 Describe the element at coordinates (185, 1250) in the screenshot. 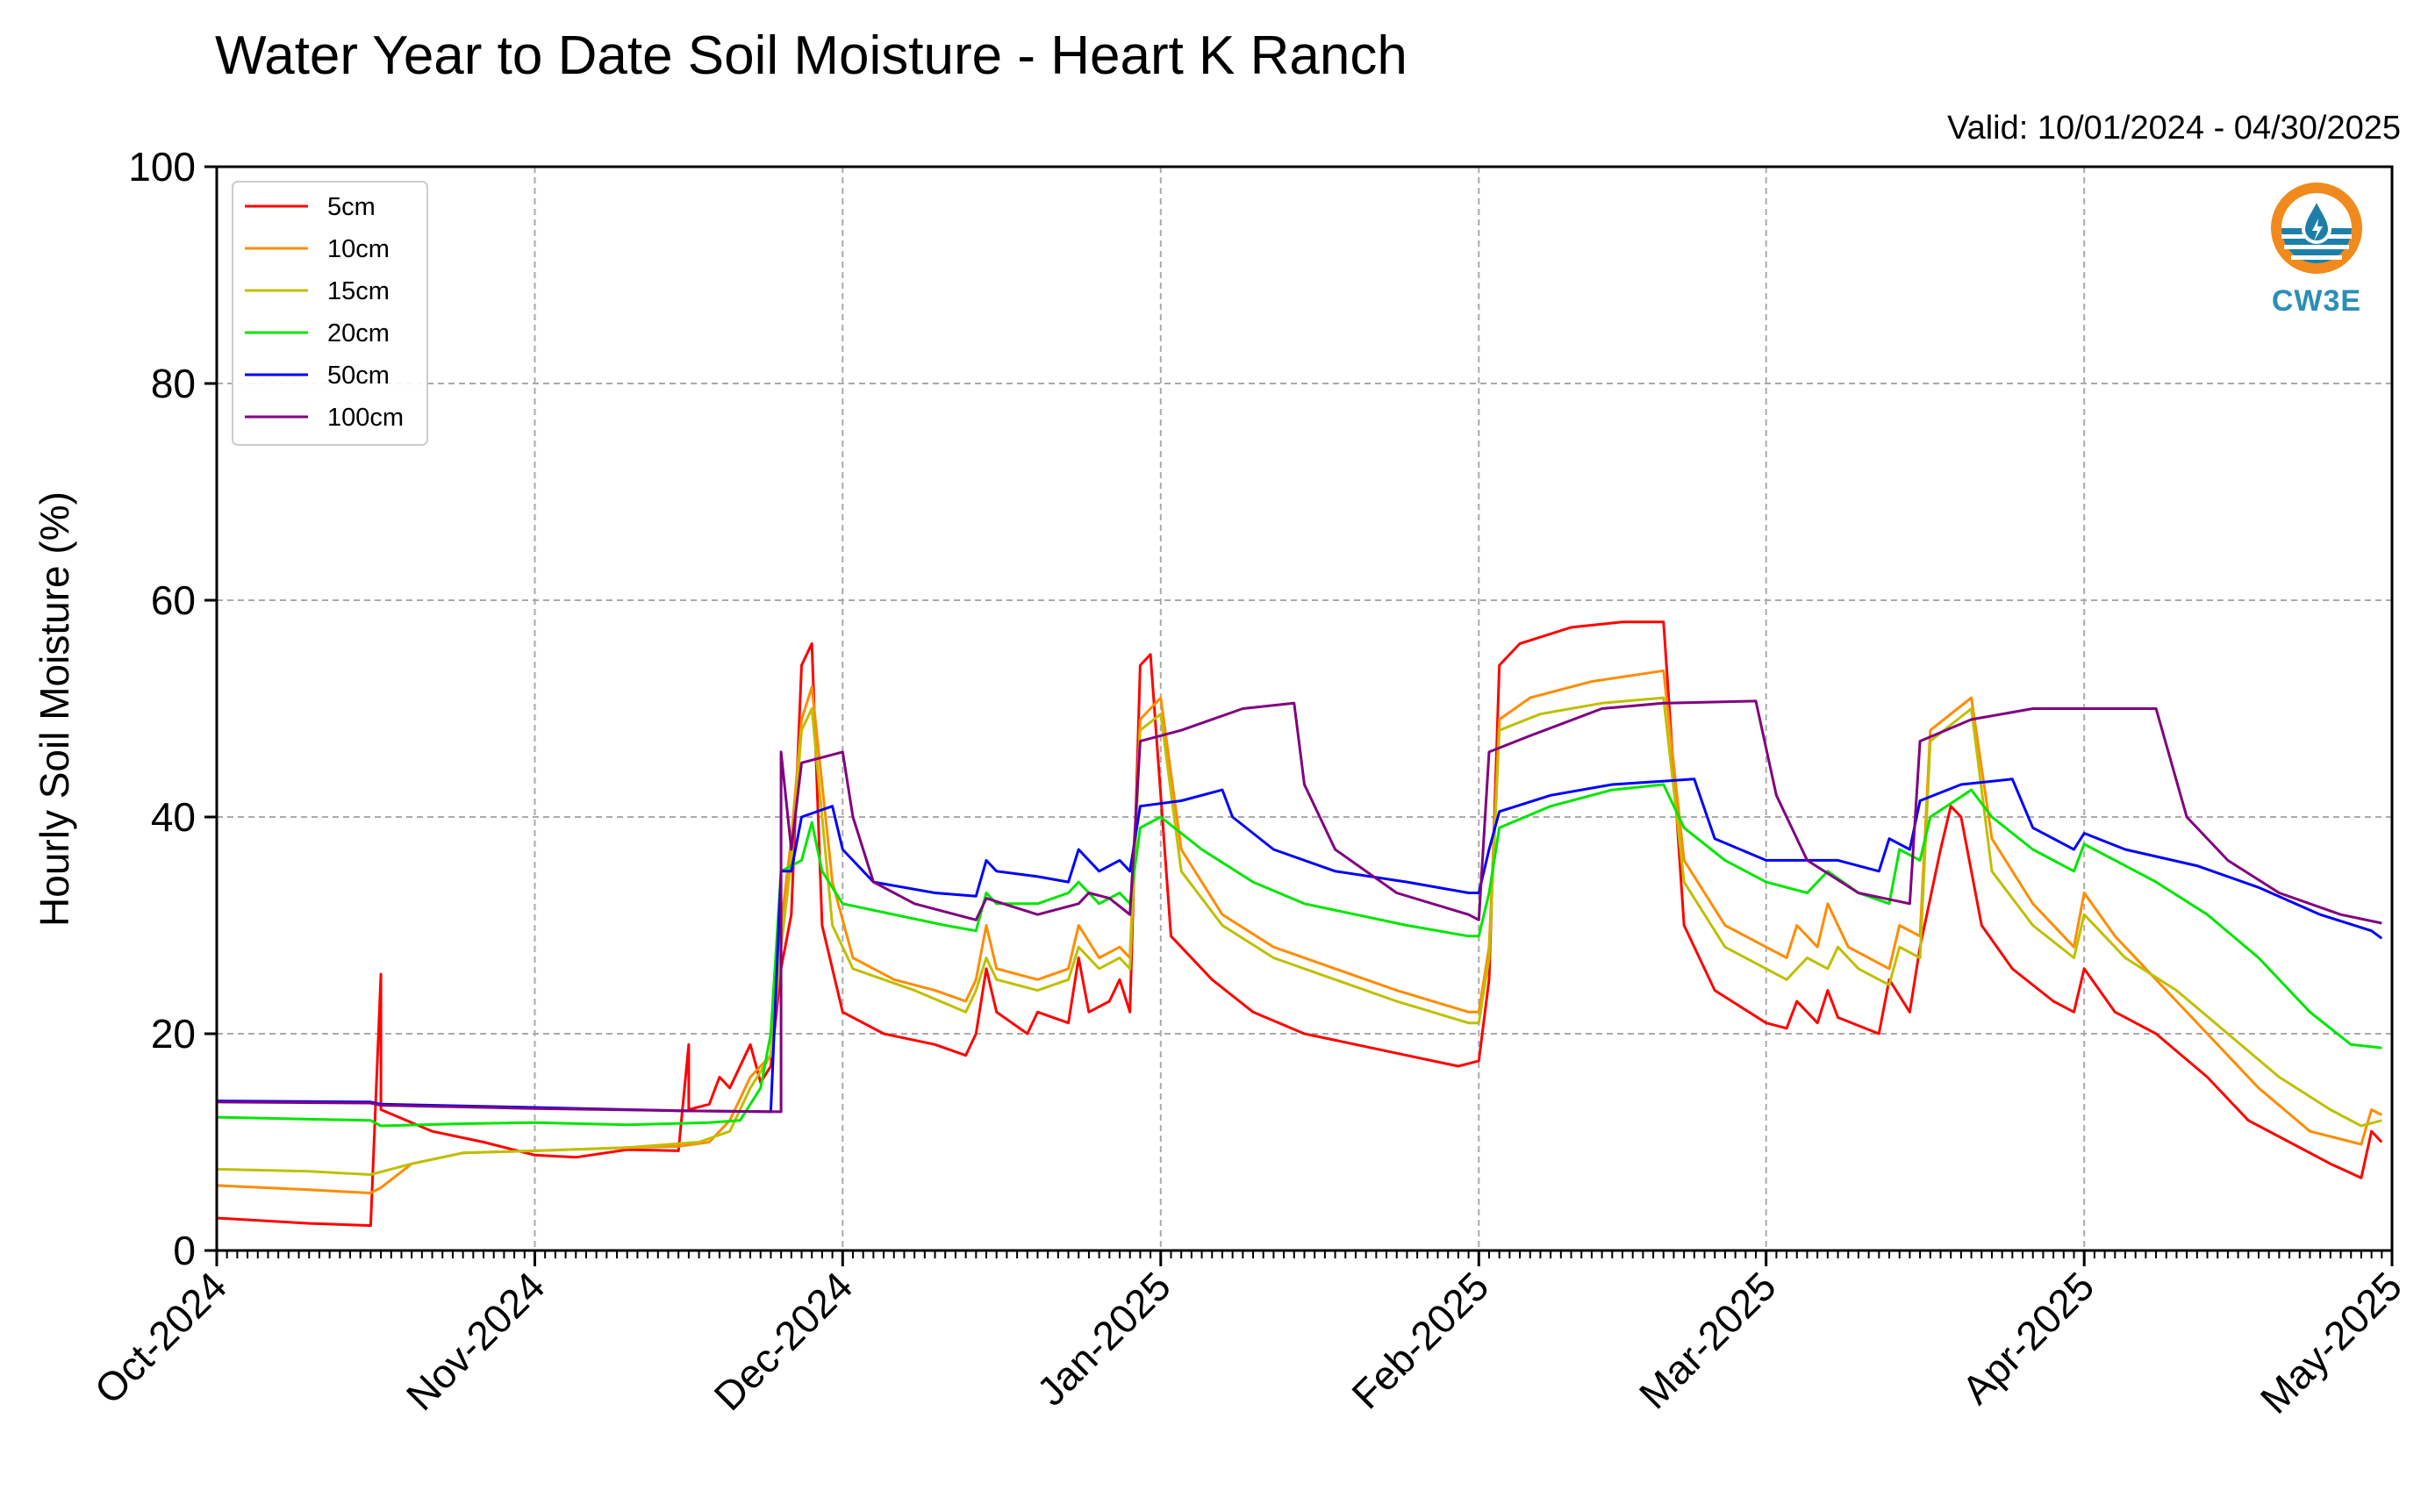

I see `y-tick-label: 0` at that location.